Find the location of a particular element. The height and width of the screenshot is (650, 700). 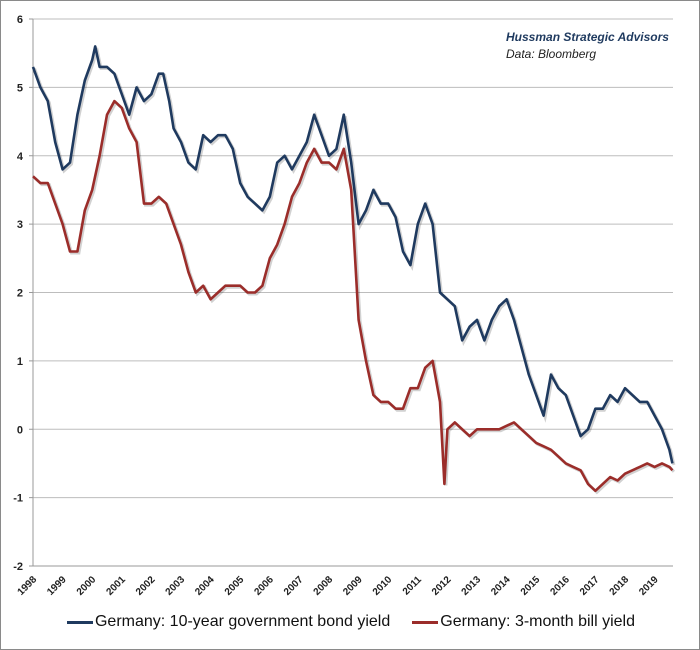

x-tick-label: 2011 is located at coordinates (412, 585).